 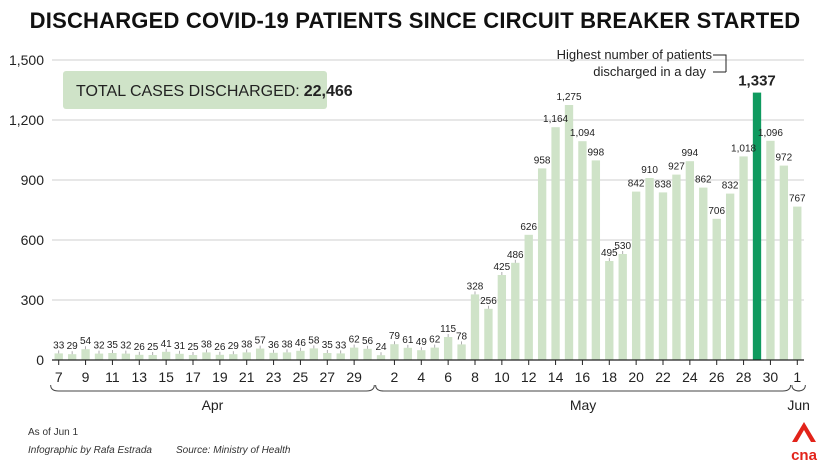 What do you see at coordinates (301, 377) in the screenshot?
I see `x-tick-label: 25` at bounding box center [301, 377].